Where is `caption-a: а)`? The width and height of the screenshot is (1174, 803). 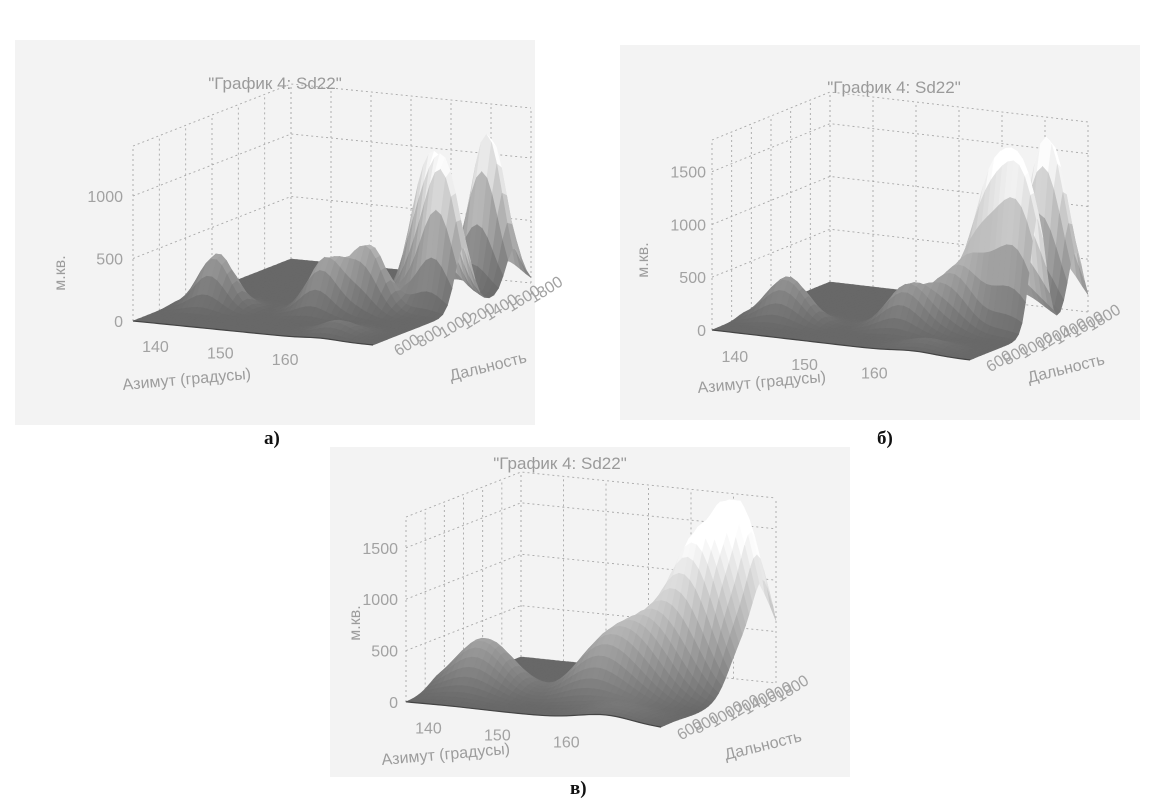 caption-a: а) is located at coordinates (272, 438).